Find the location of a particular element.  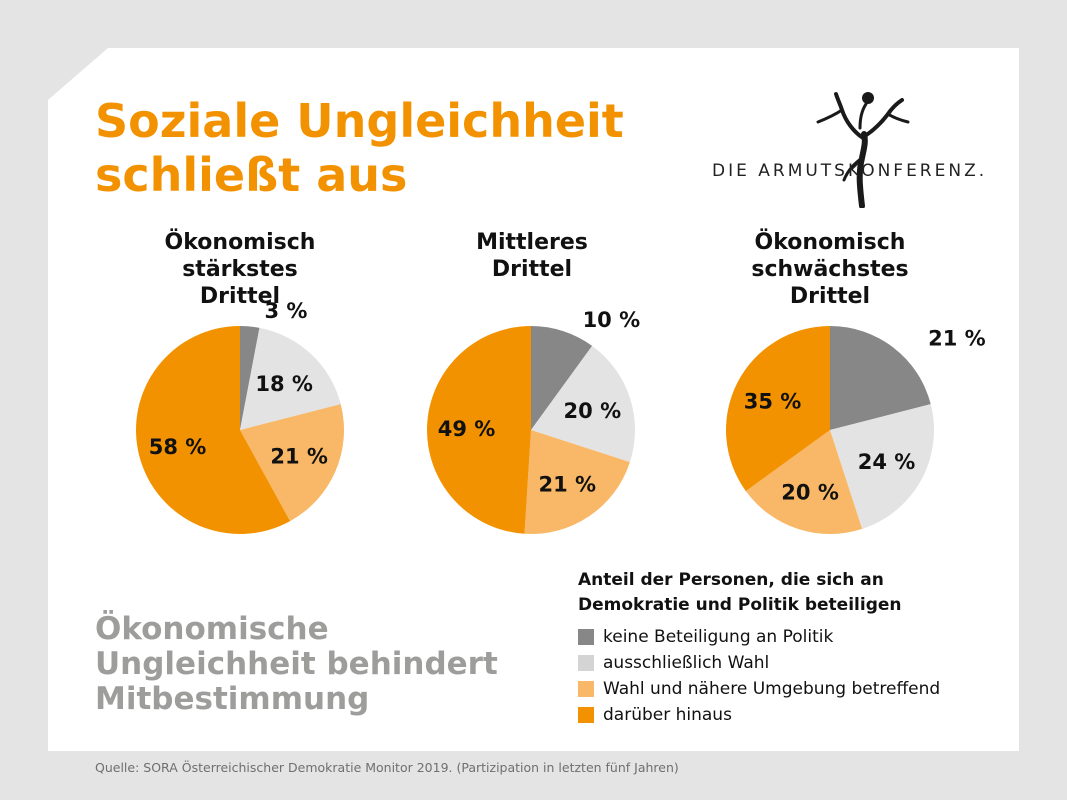

legend-title-line: Anteil der Personen, die sich an is located at coordinates (731, 580).